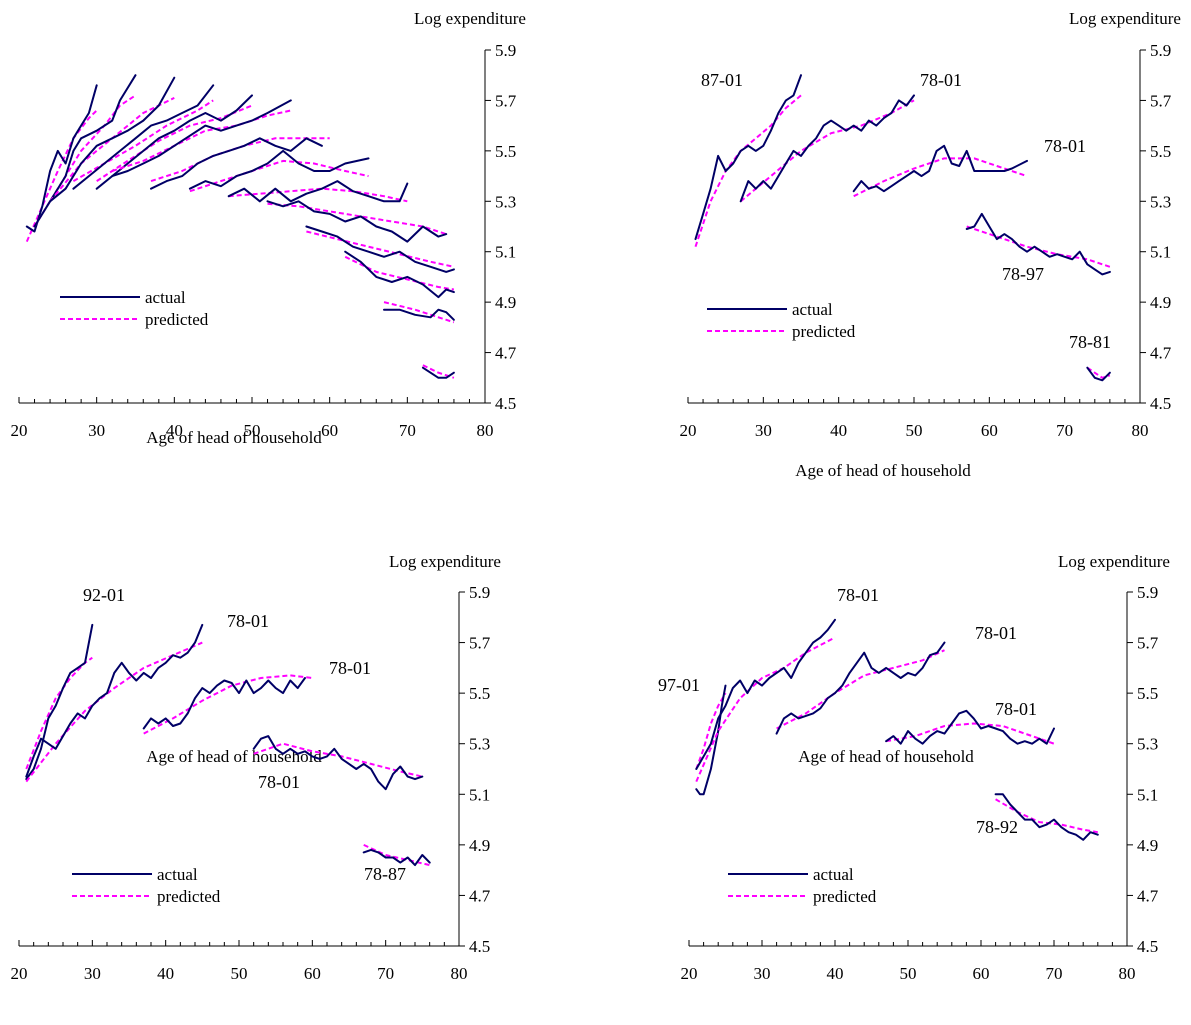  I want to click on cohort-label: 78-97, so click(1023, 274).